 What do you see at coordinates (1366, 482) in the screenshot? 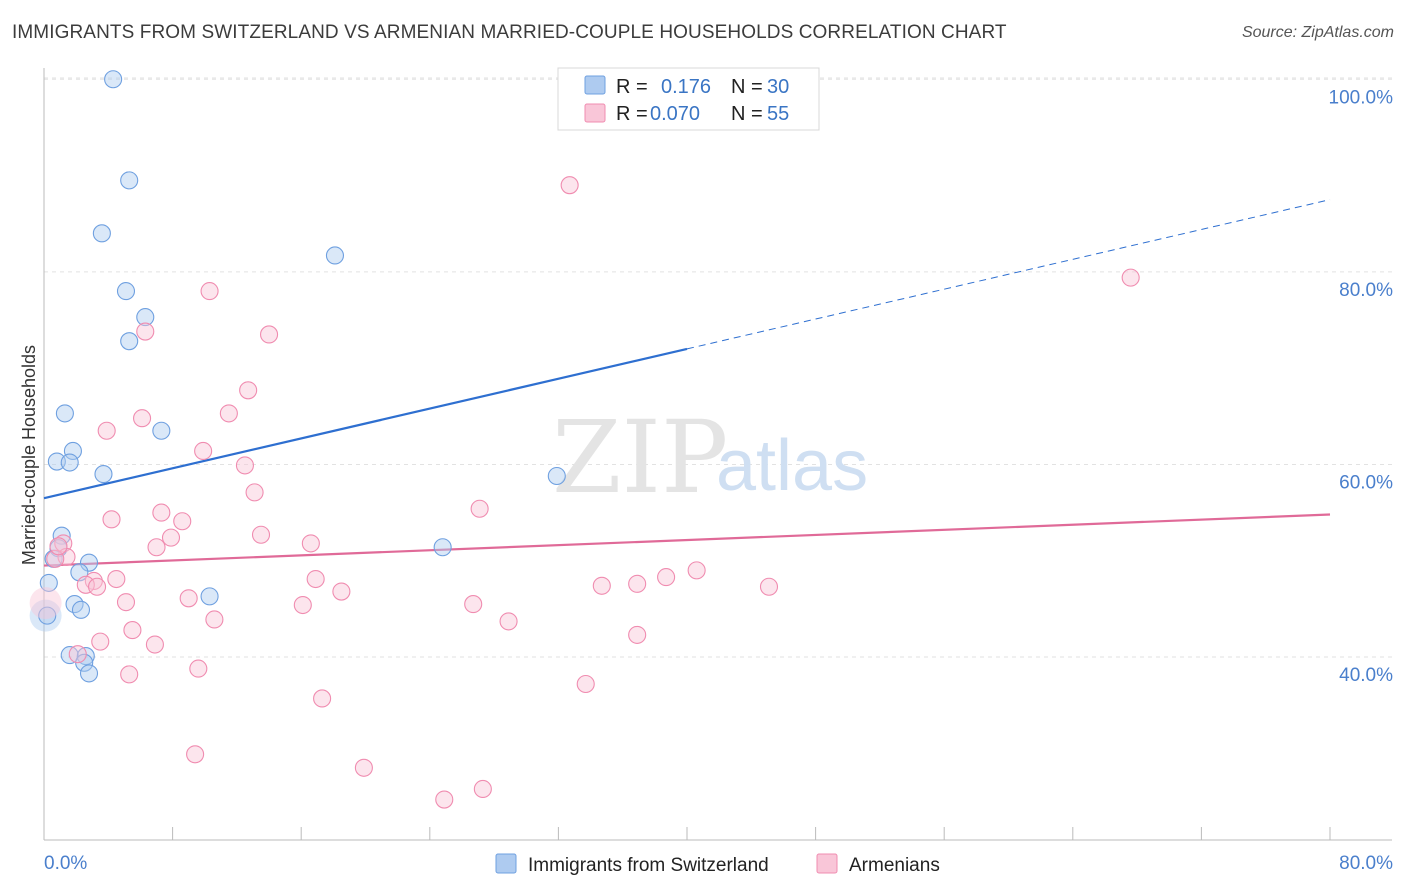
I see `y-tick-label: 60.0%` at bounding box center [1366, 482].